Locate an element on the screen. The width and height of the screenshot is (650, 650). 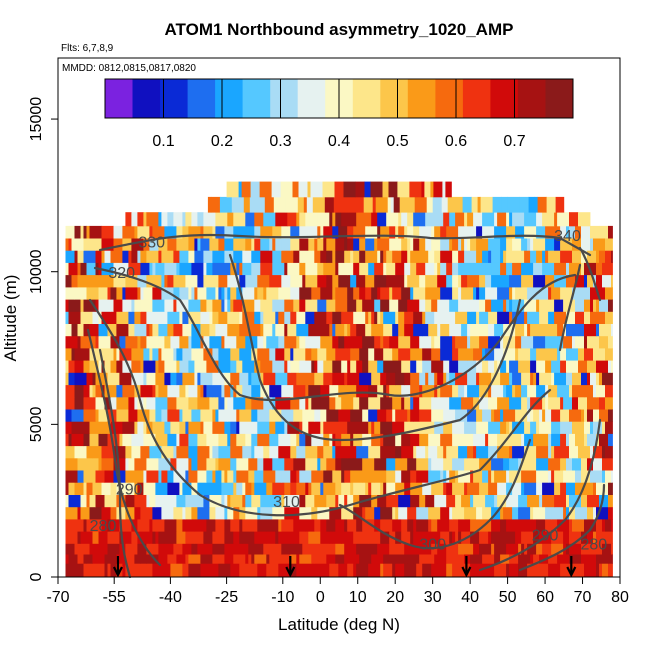
colorbar-swatch is located at coordinates (256, 98).